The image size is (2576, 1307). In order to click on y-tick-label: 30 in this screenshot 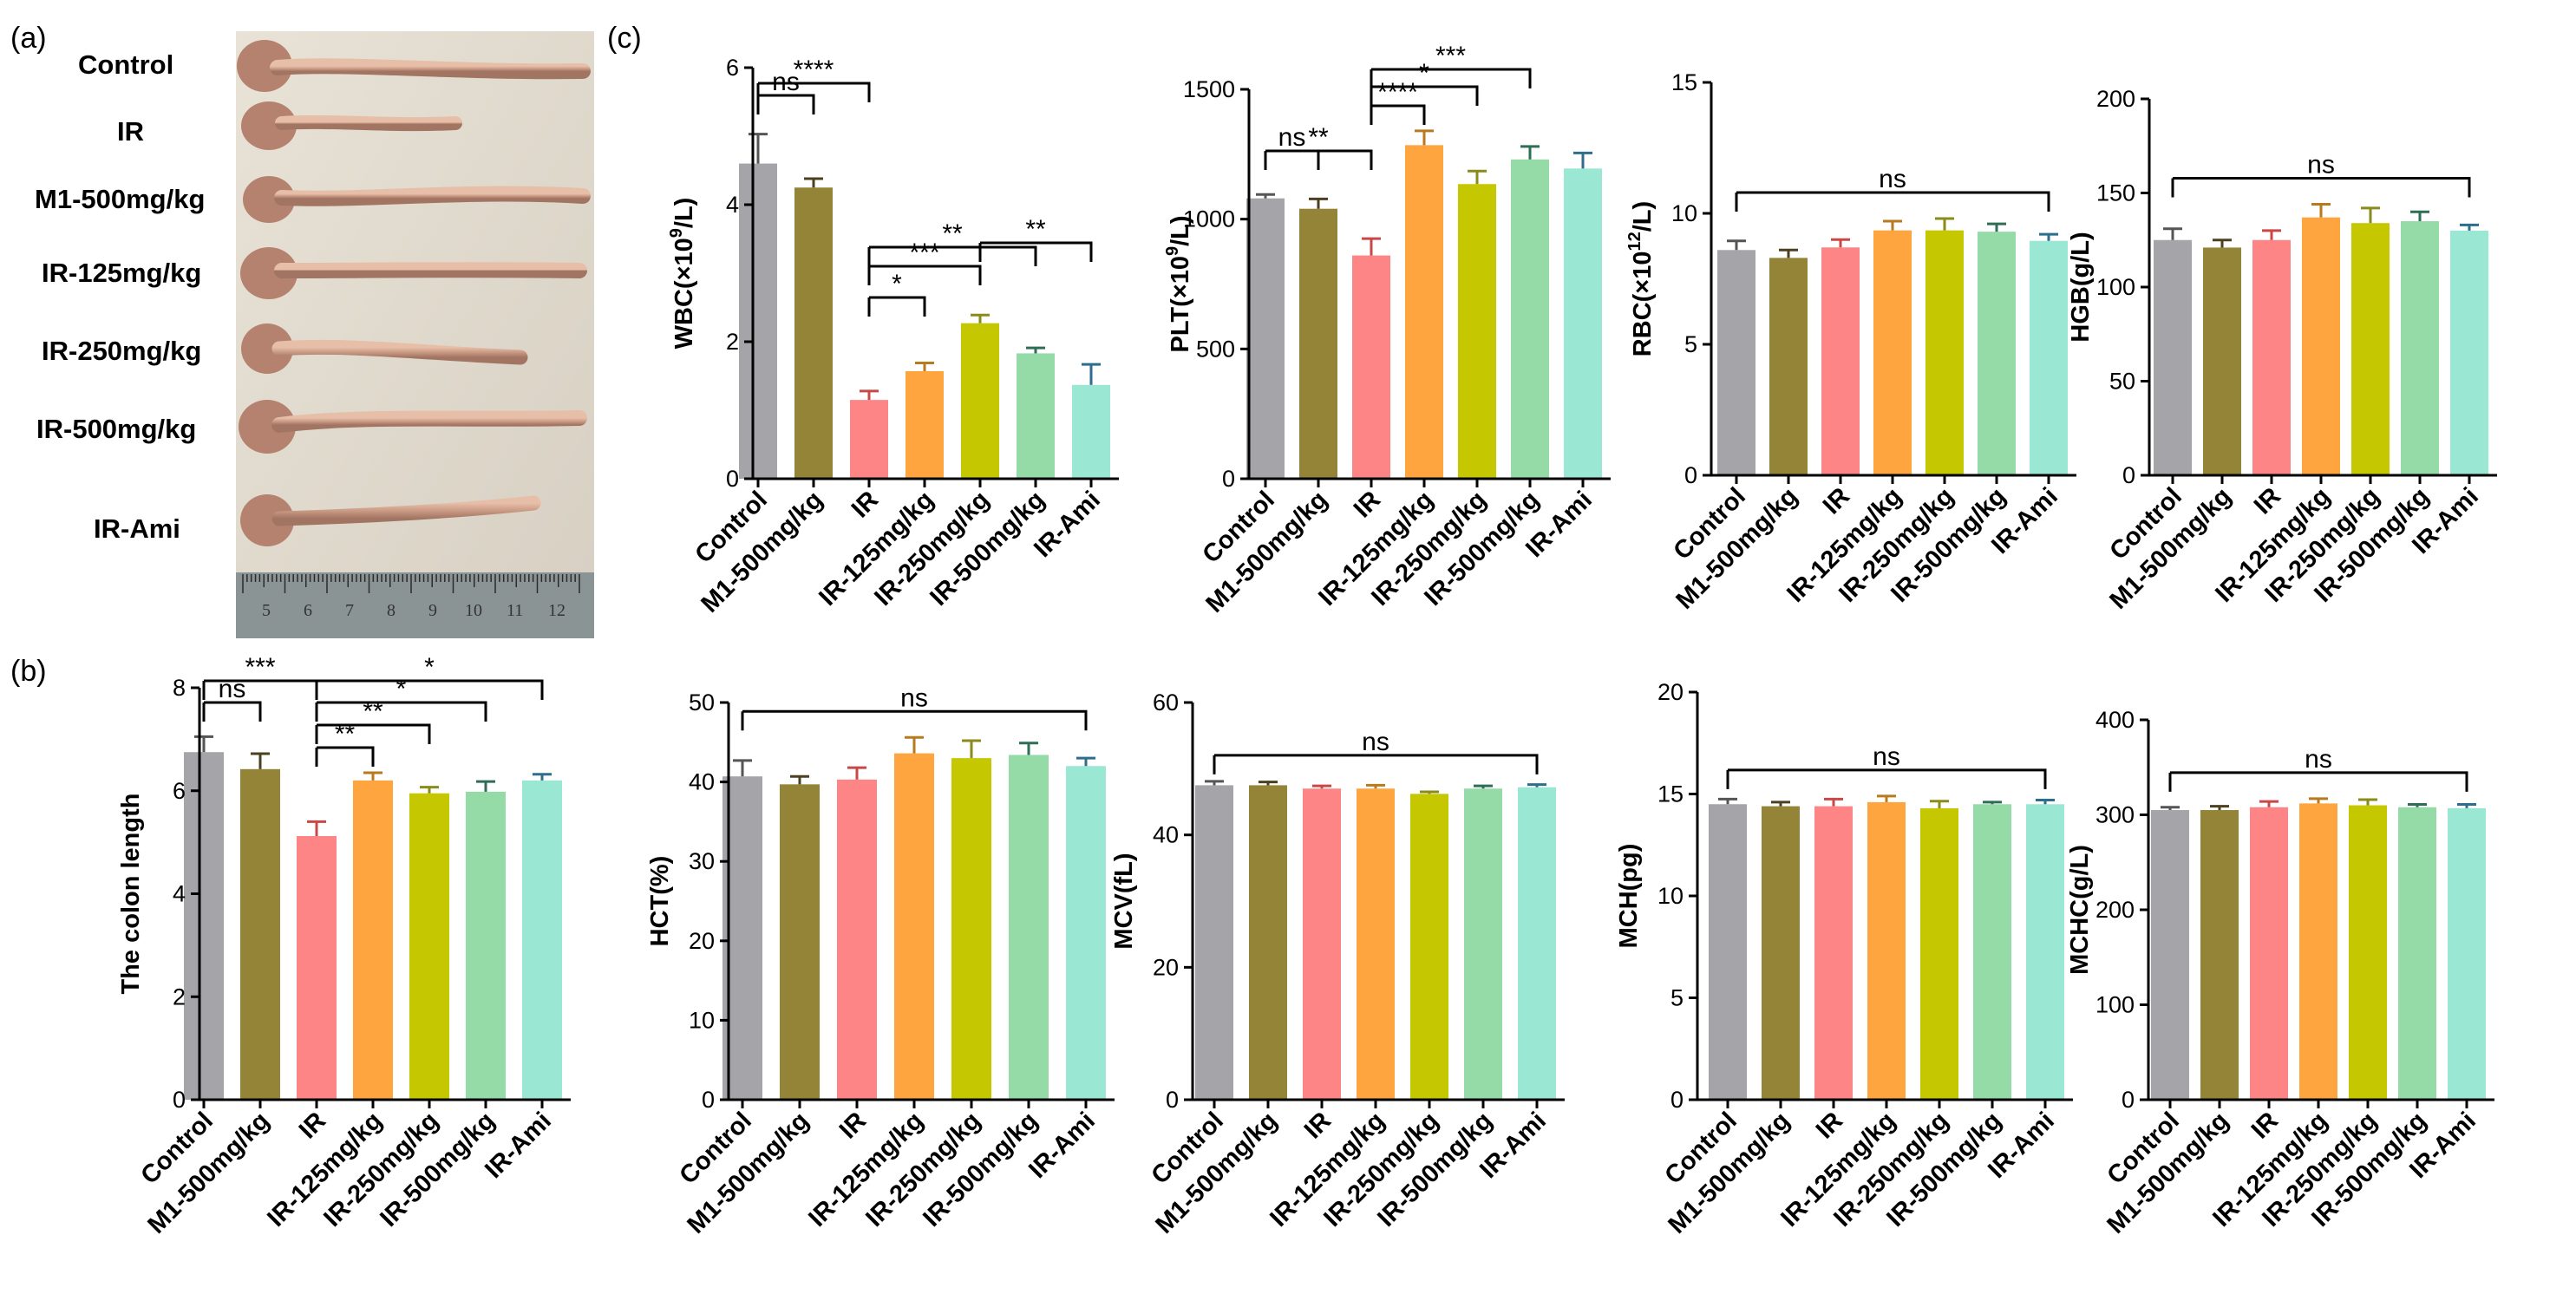, I will do `click(702, 861)`.